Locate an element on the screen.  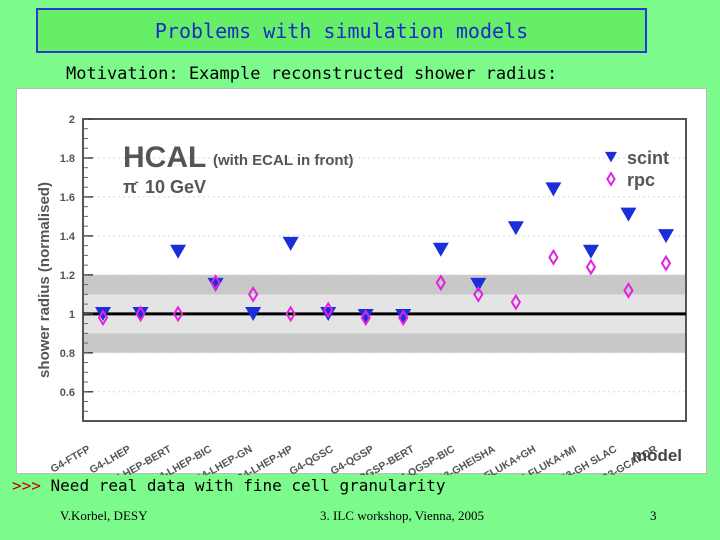
legend-label-rpc: rpc is located at coordinates (641, 180).